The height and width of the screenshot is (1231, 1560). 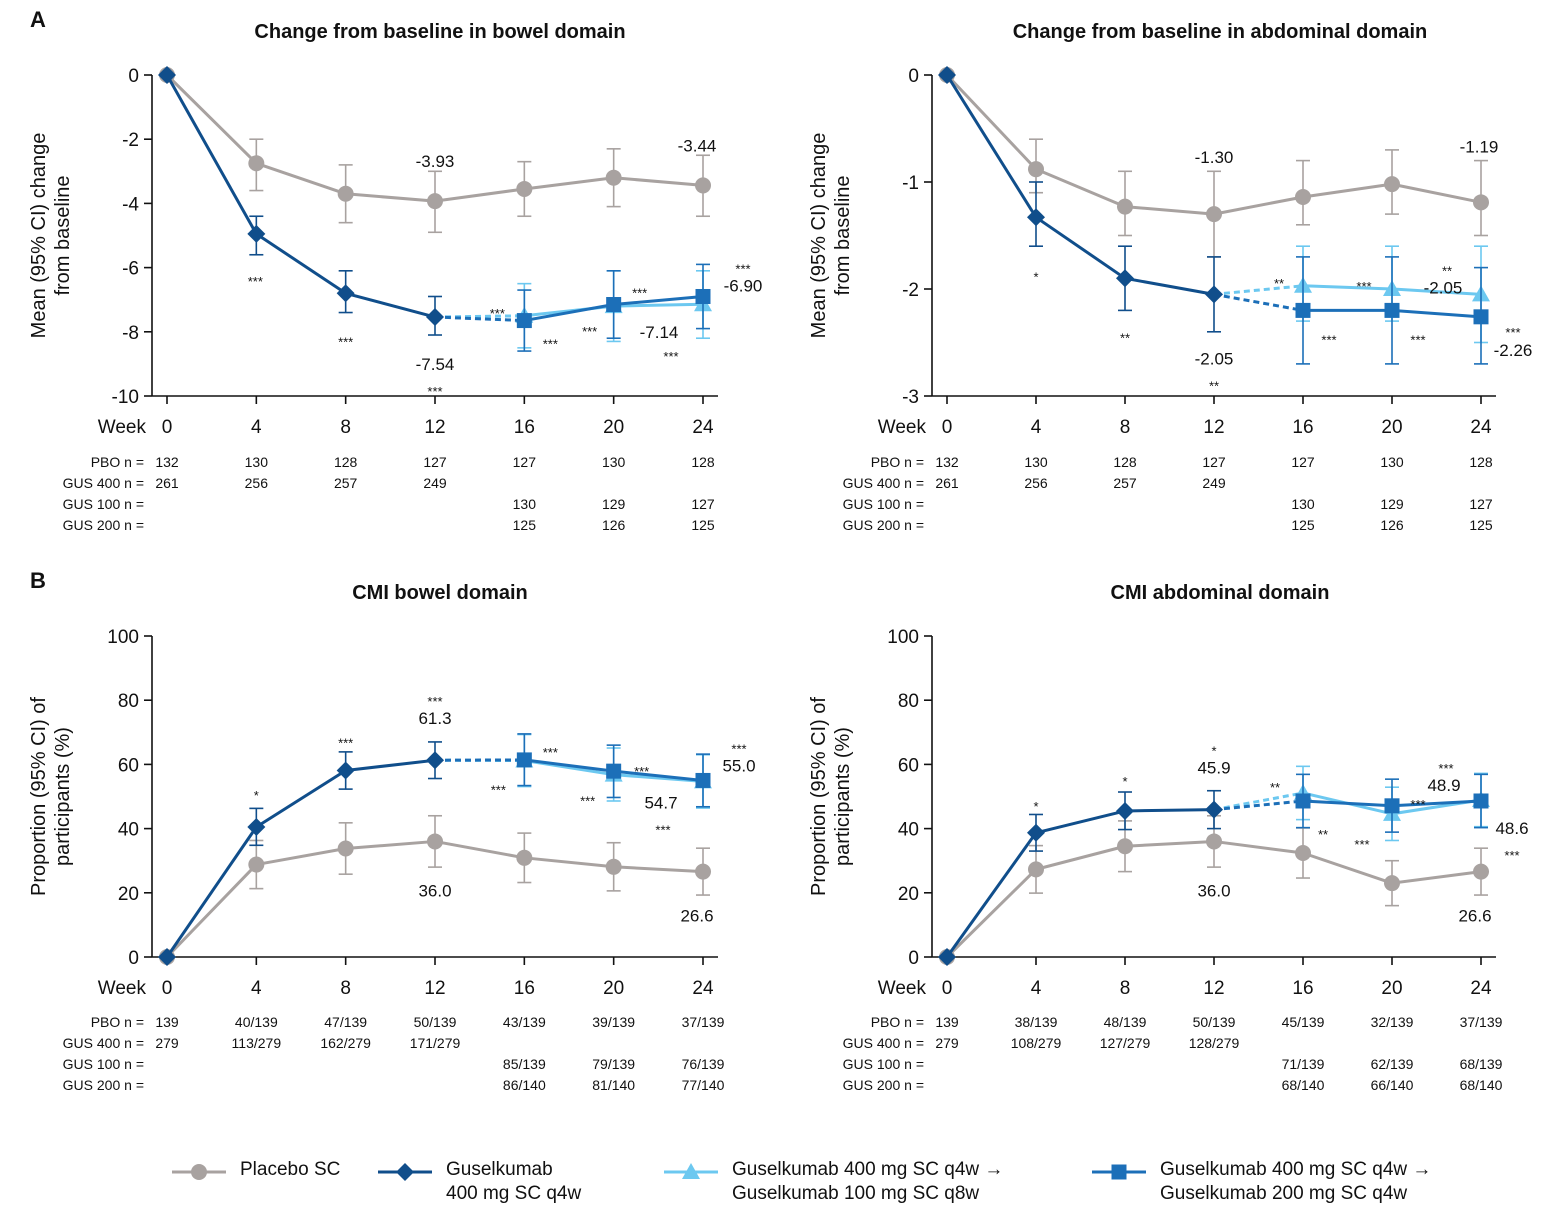 What do you see at coordinates (499, 1169) in the screenshot?
I see `legend-label: Guselkumab` at bounding box center [499, 1169].